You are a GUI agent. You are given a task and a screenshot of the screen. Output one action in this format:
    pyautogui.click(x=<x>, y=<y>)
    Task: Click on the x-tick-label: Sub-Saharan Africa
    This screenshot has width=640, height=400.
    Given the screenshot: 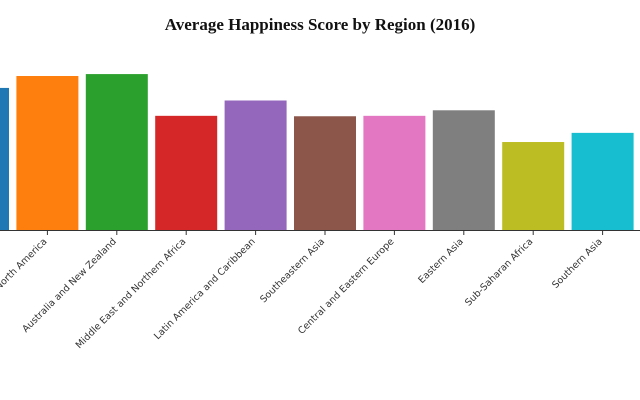 What is the action you would take?
    pyautogui.click(x=499, y=272)
    